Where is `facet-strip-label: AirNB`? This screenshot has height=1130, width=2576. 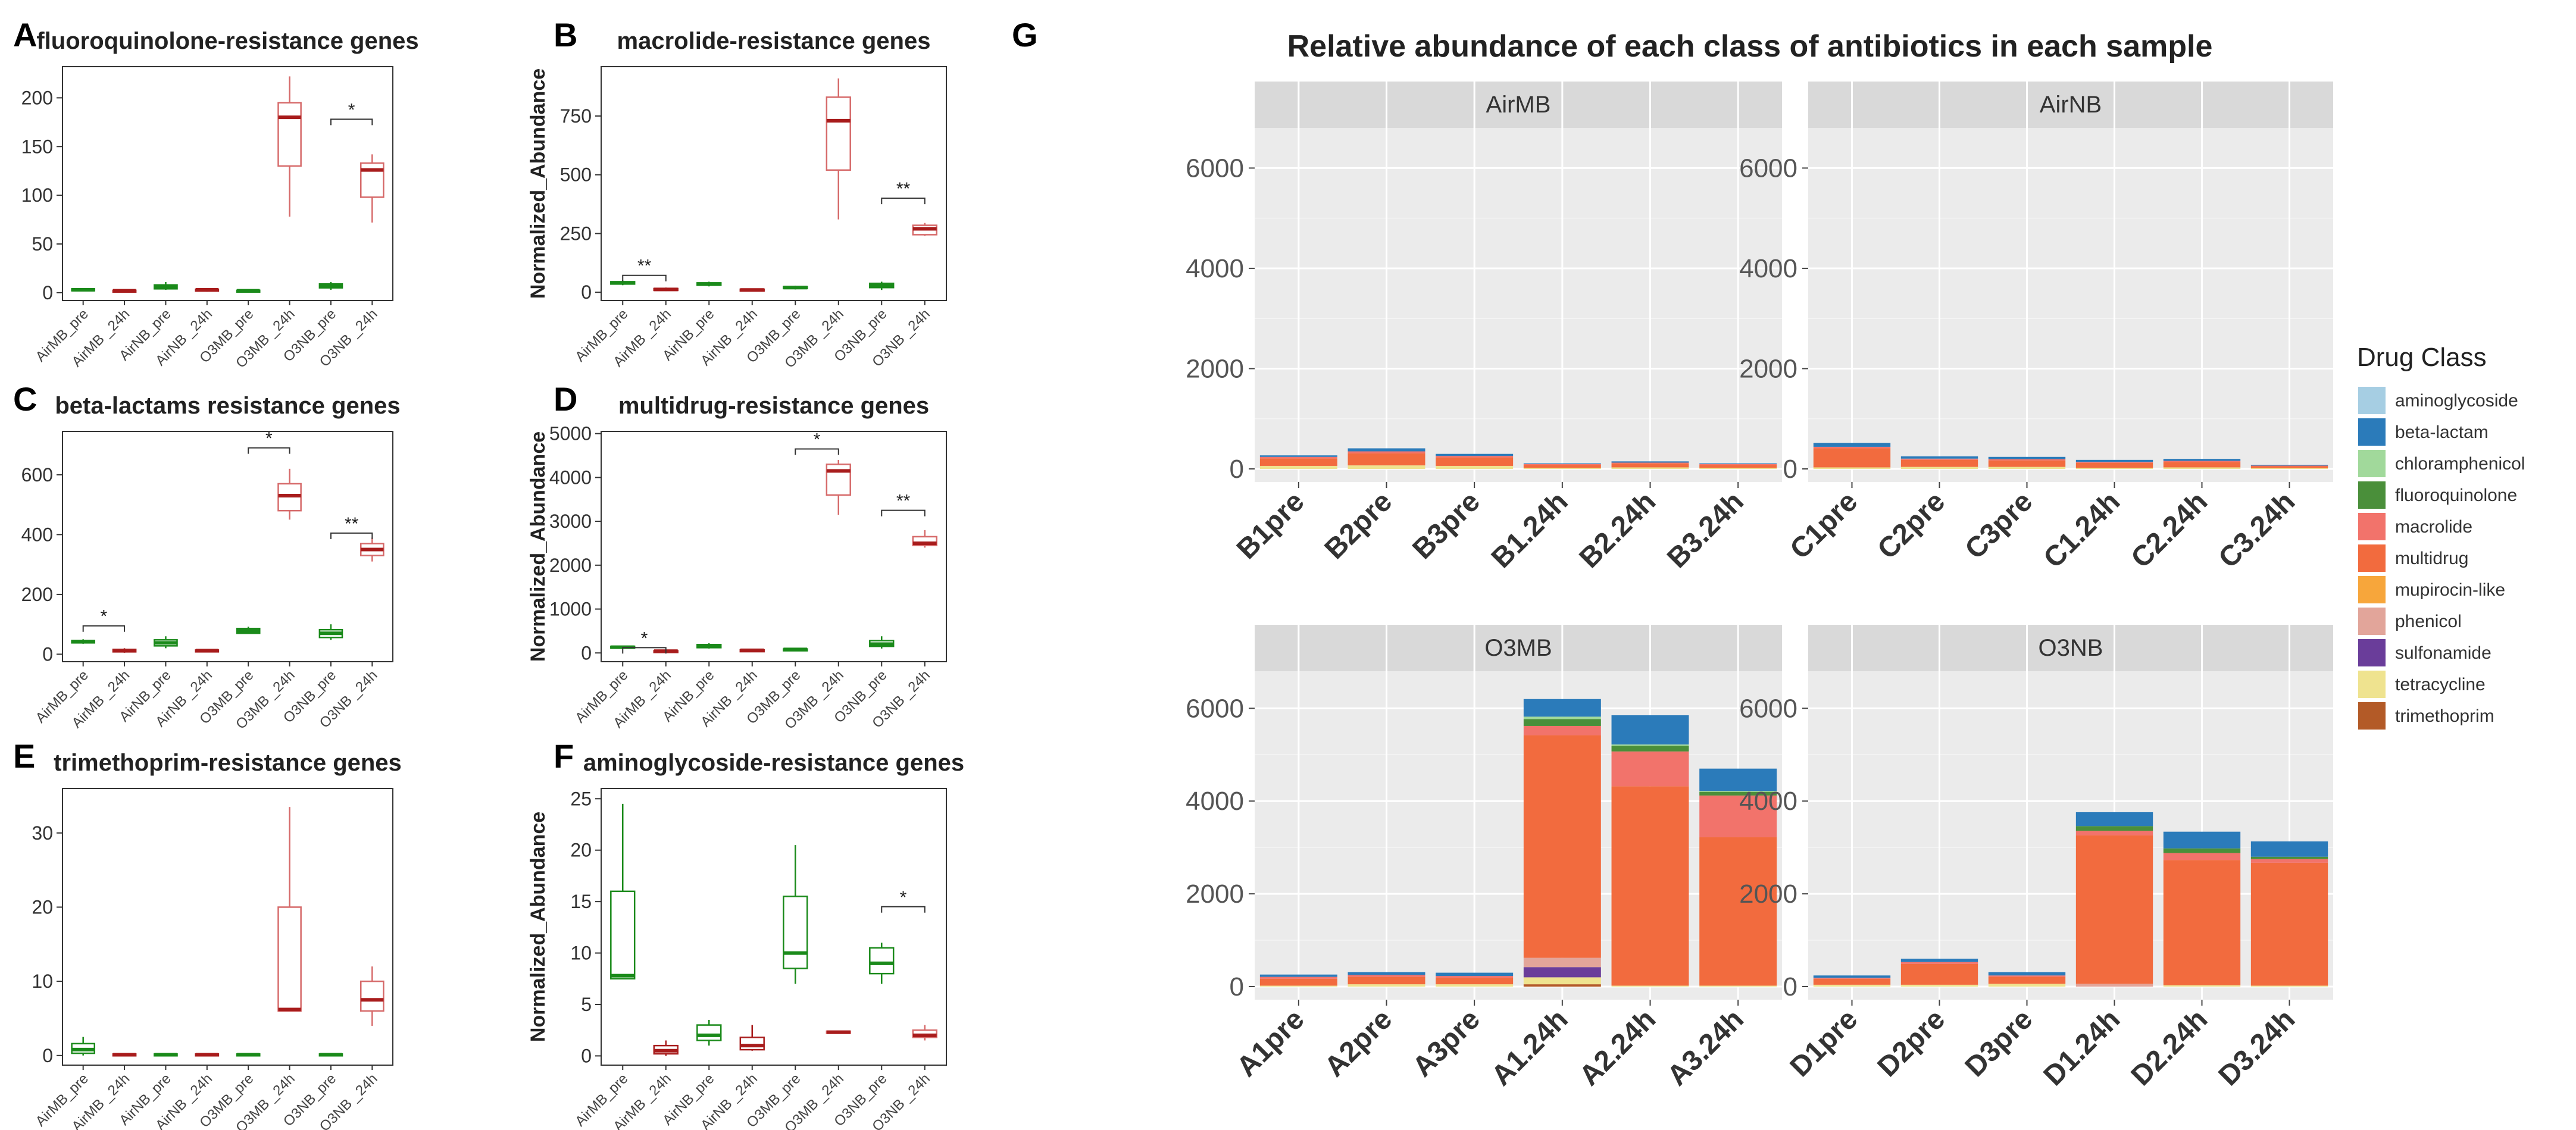
facet-strip-label: AirNB is located at coordinates (2071, 105).